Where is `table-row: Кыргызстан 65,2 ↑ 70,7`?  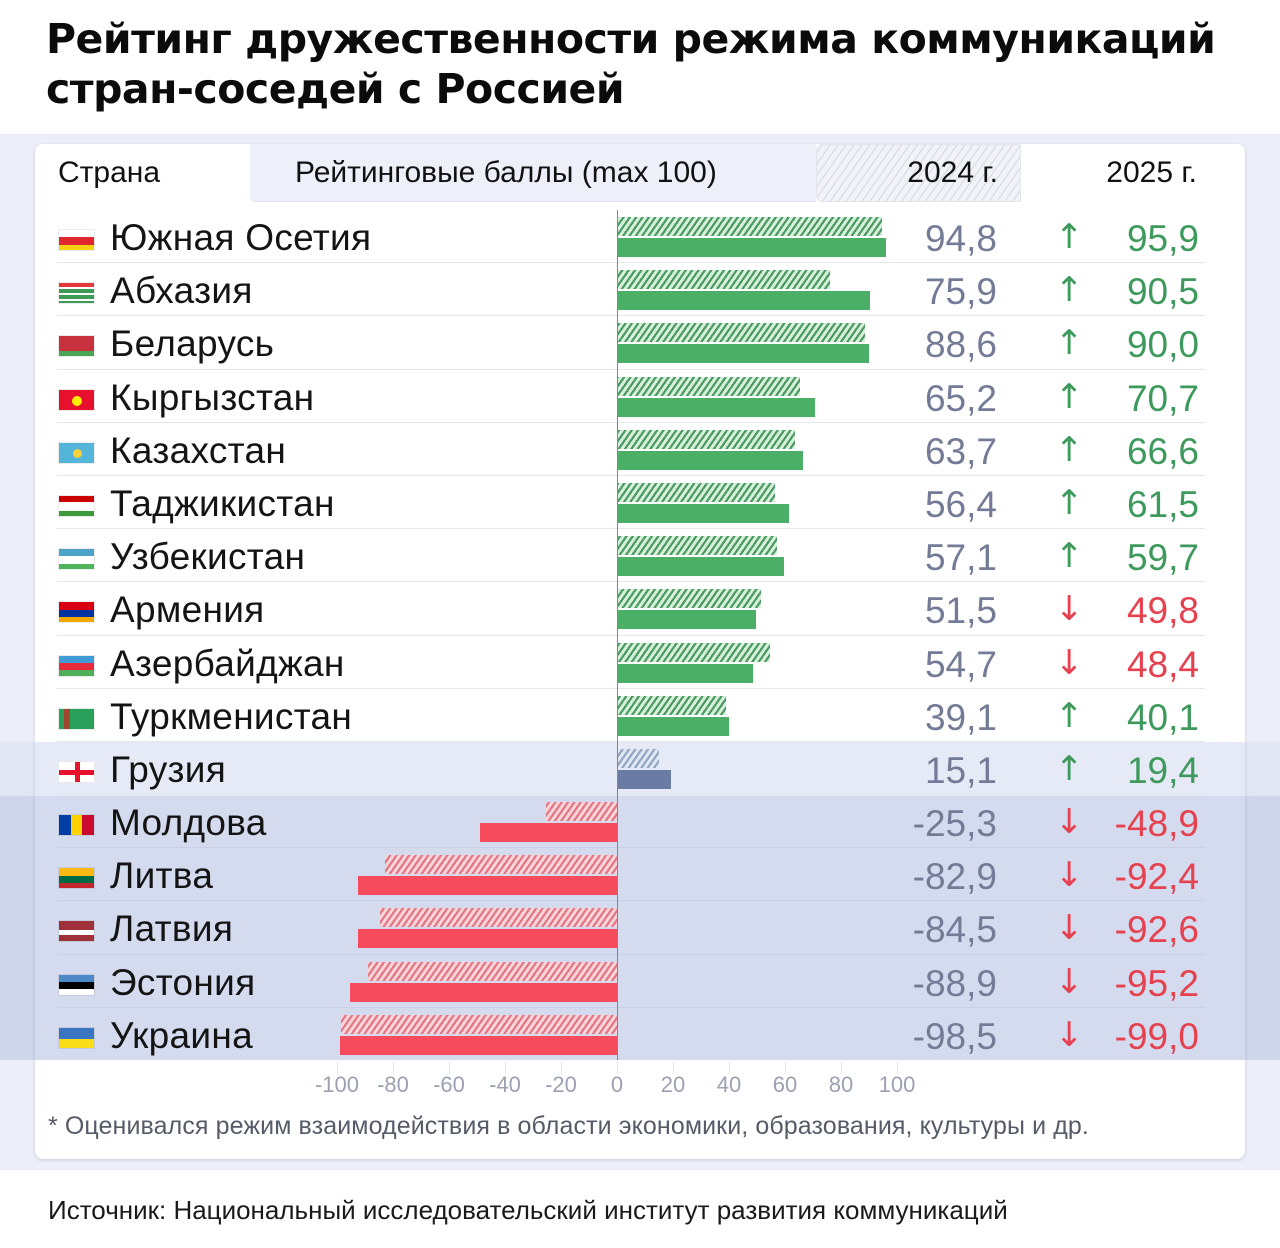 table-row: Кыргызстан 65,2 ↑ 70,7 is located at coordinates (640, 396).